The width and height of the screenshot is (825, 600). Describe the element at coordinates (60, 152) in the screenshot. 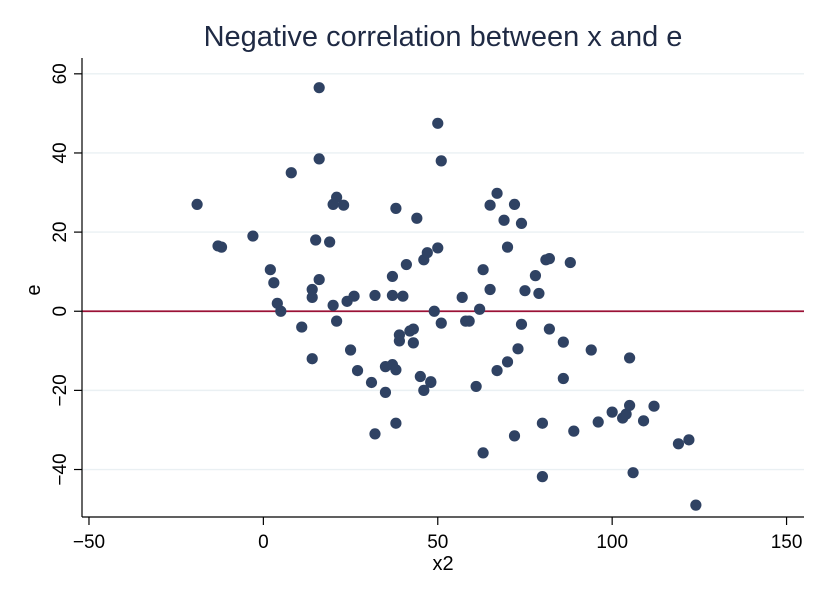

I see `y-tick-label: 40` at that location.